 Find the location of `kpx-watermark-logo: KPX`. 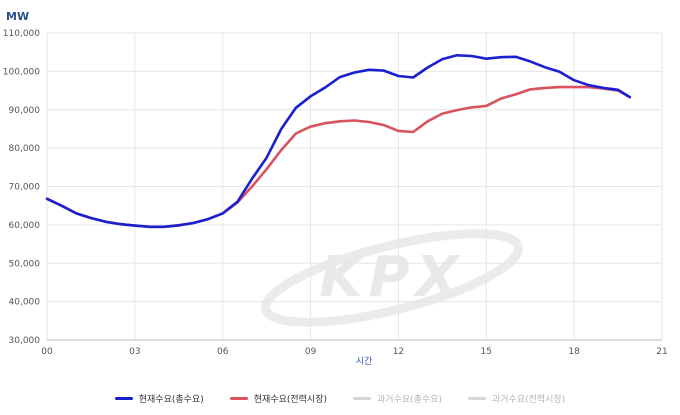

kpx-watermark-logo: KPX is located at coordinates (392, 278).